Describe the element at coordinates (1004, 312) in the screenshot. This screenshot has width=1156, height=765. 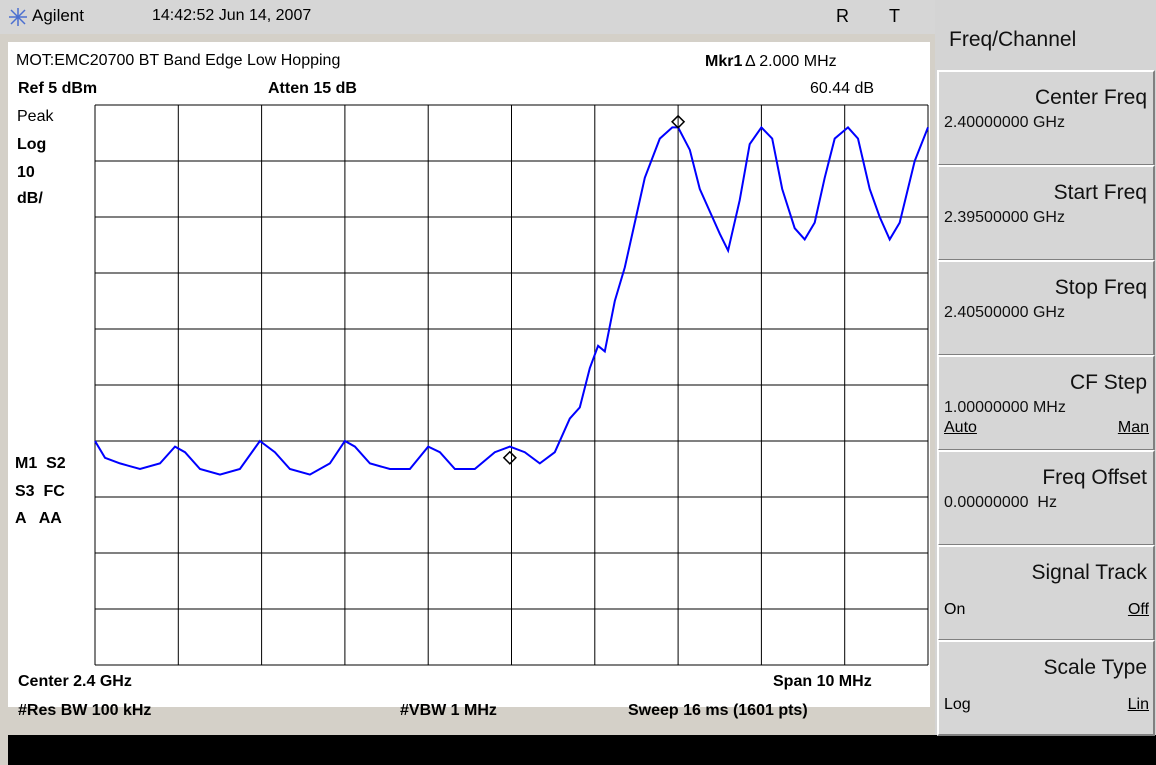
I see `softkey-value: 2.40500000 GHz` at that location.